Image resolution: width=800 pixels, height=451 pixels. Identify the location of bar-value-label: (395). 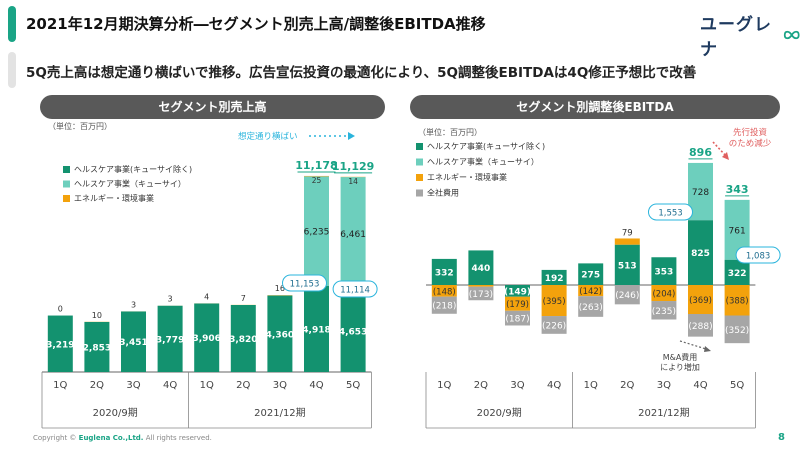
(554, 302).